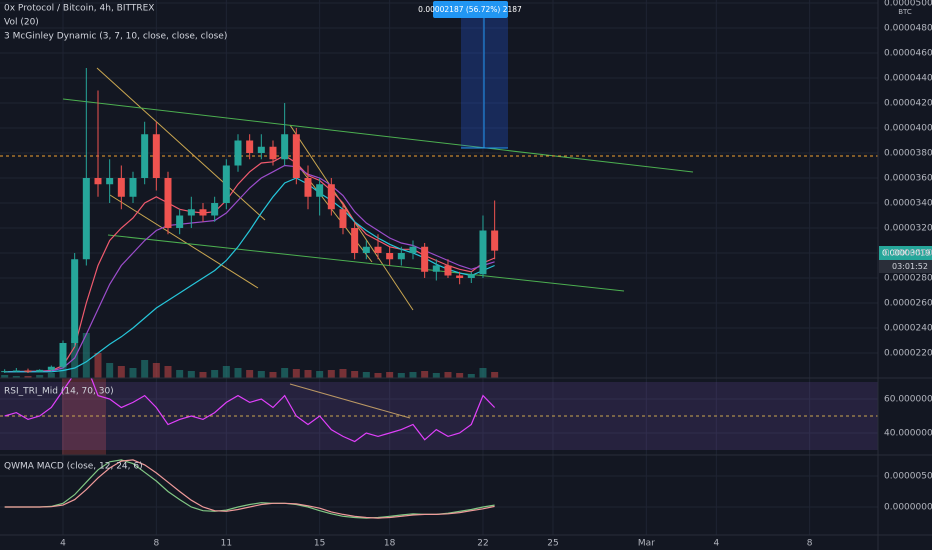  What do you see at coordinates (226, 544) in the screenshot?
I see `x-tick-label: 11` at bounding box center [226, 544].